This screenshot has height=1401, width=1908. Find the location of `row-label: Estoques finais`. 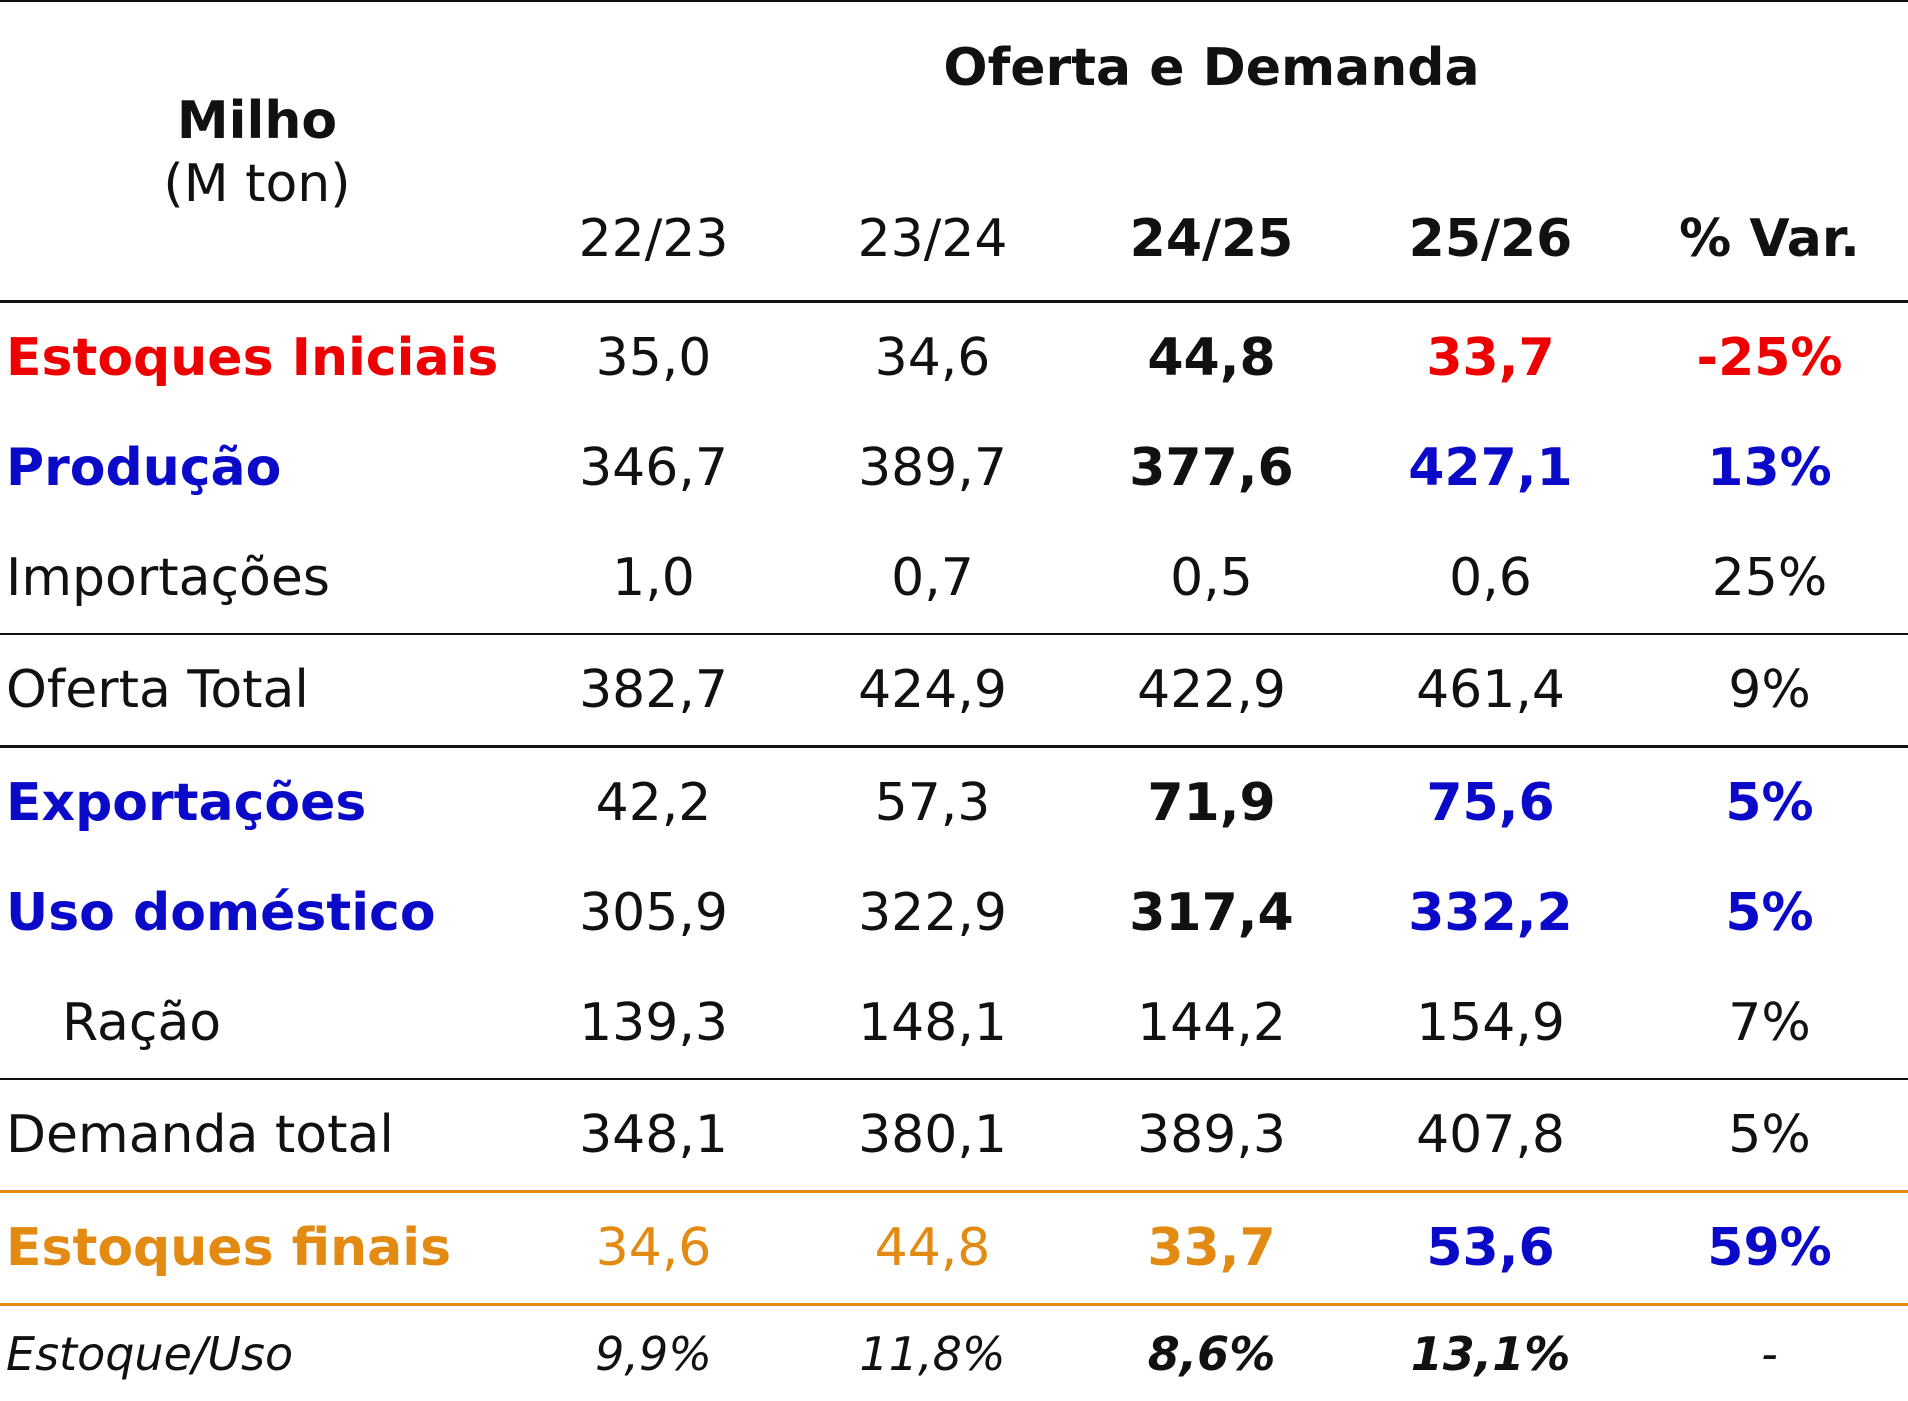

row-label: Estoques finais is located at coordinates (257, 1248).